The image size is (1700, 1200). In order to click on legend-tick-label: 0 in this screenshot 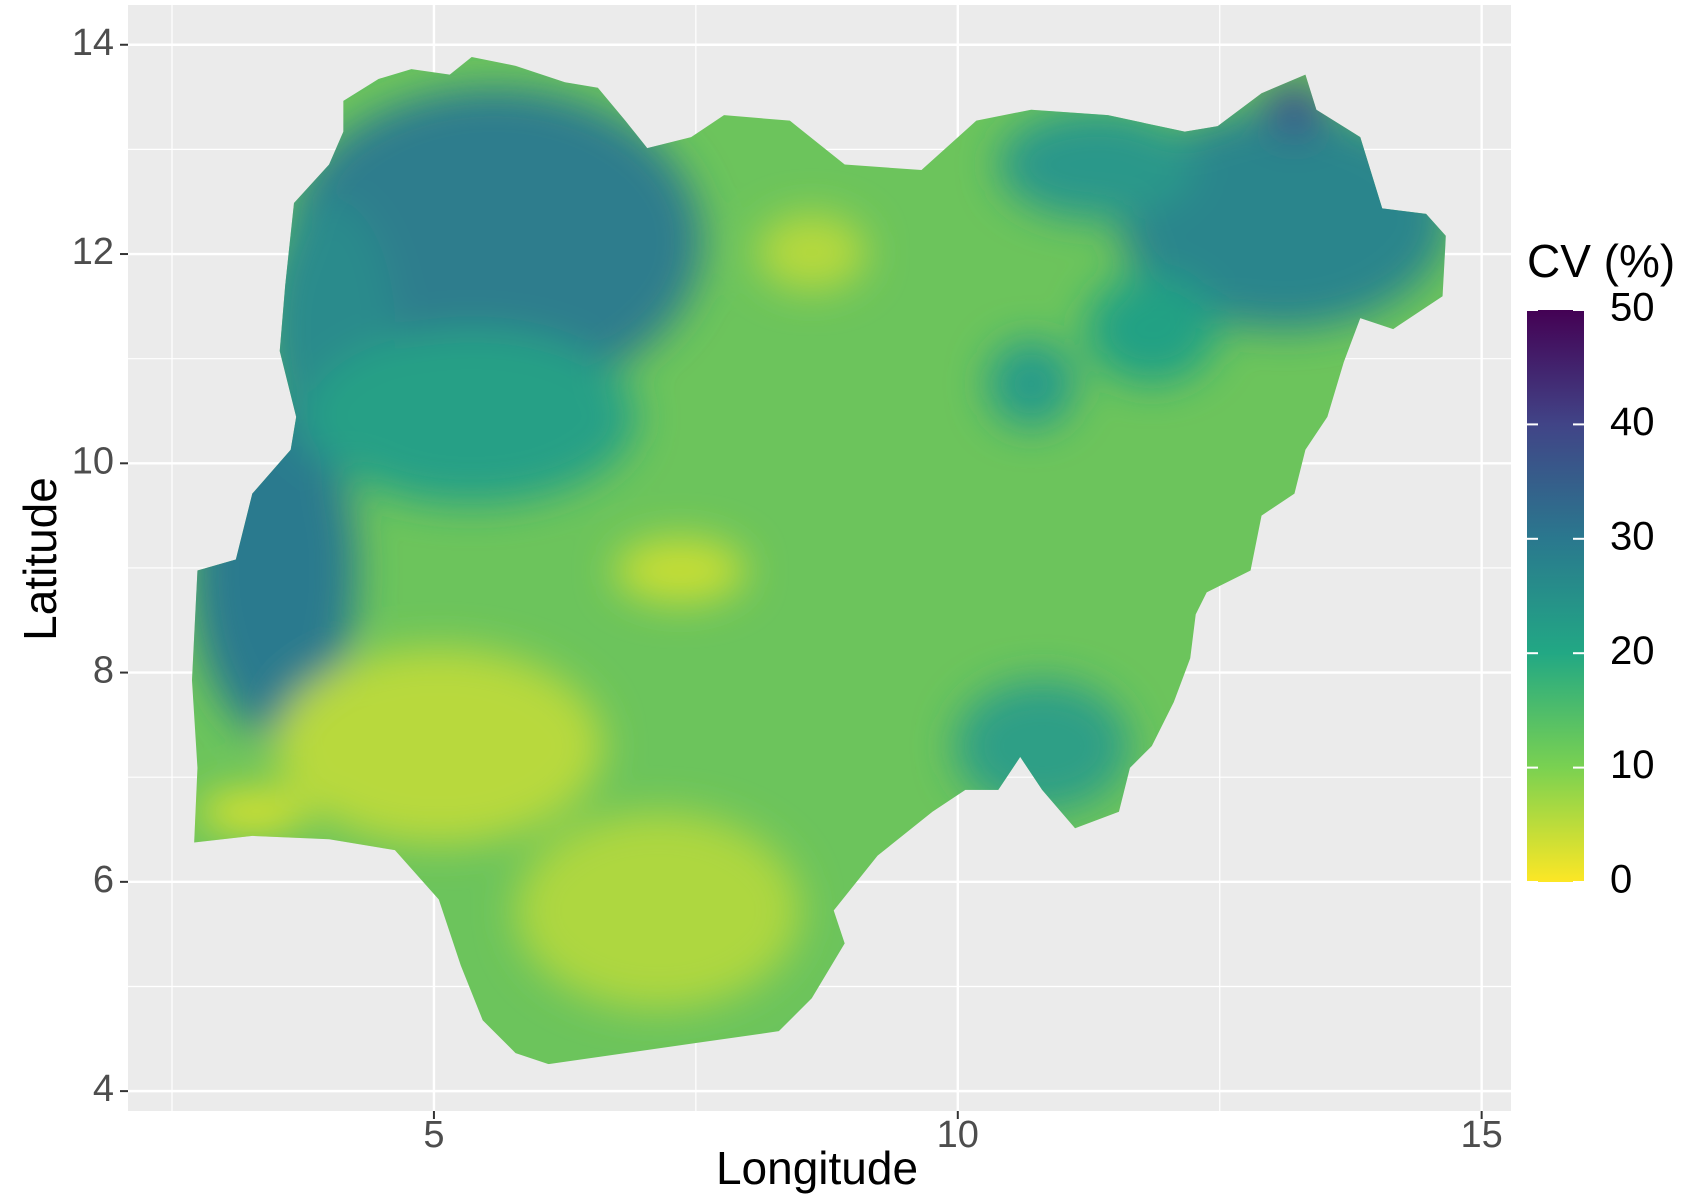, I will do `click(1621, 880)`.